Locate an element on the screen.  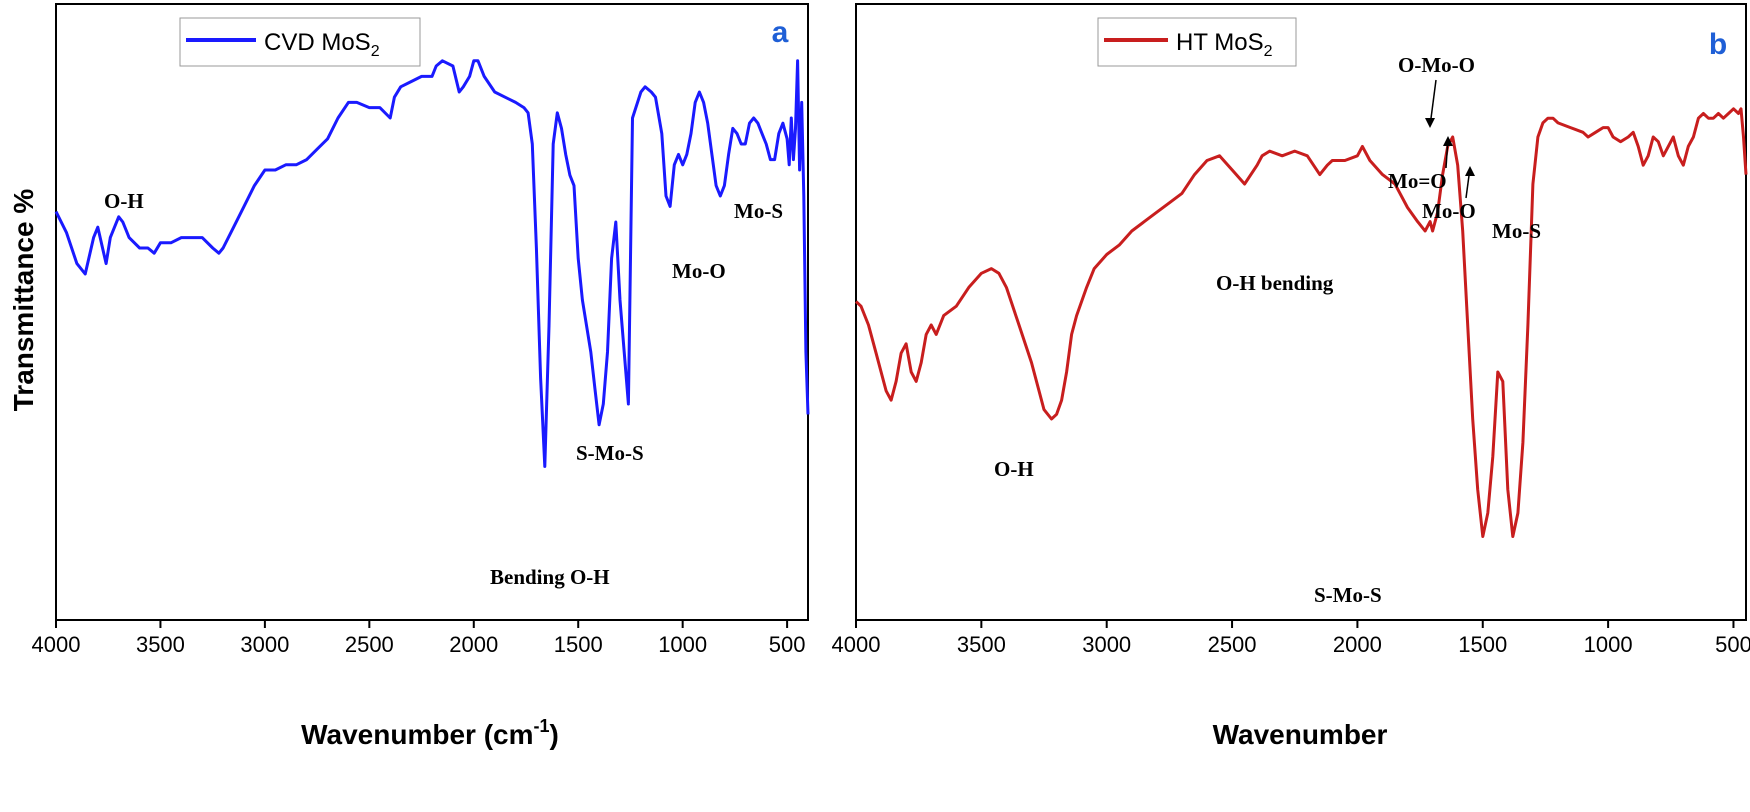
arrow-mo-eq-o-head is located at coordinates (1448, 141).